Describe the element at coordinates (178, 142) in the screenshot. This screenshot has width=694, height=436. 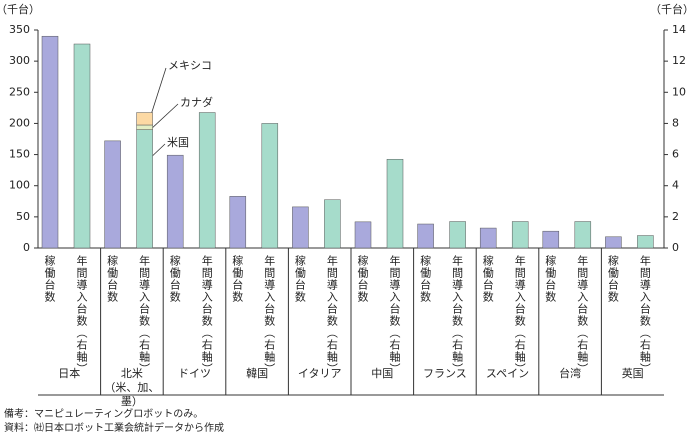
I see `annotation: 米国` at that location.